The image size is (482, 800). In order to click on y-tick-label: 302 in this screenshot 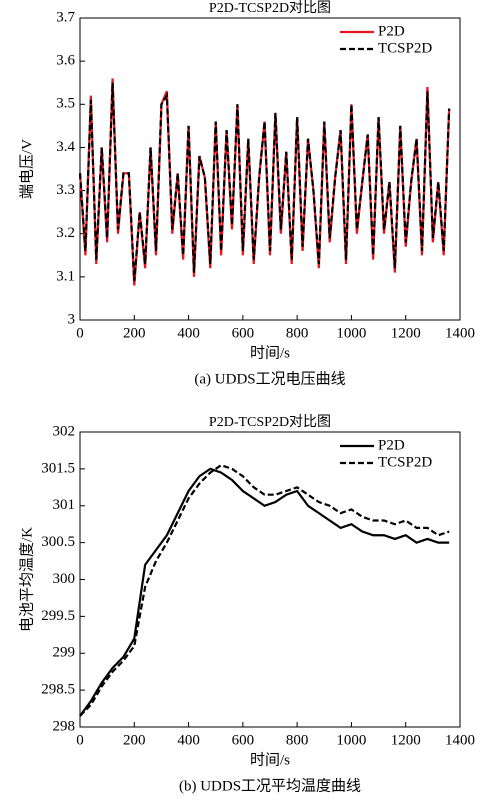, I will do `click(64, 431)`.